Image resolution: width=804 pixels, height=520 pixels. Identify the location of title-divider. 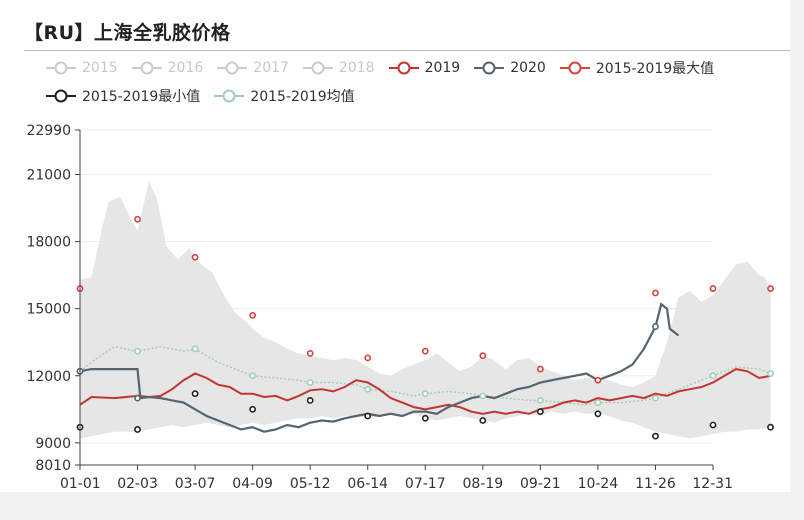
(407, 50).